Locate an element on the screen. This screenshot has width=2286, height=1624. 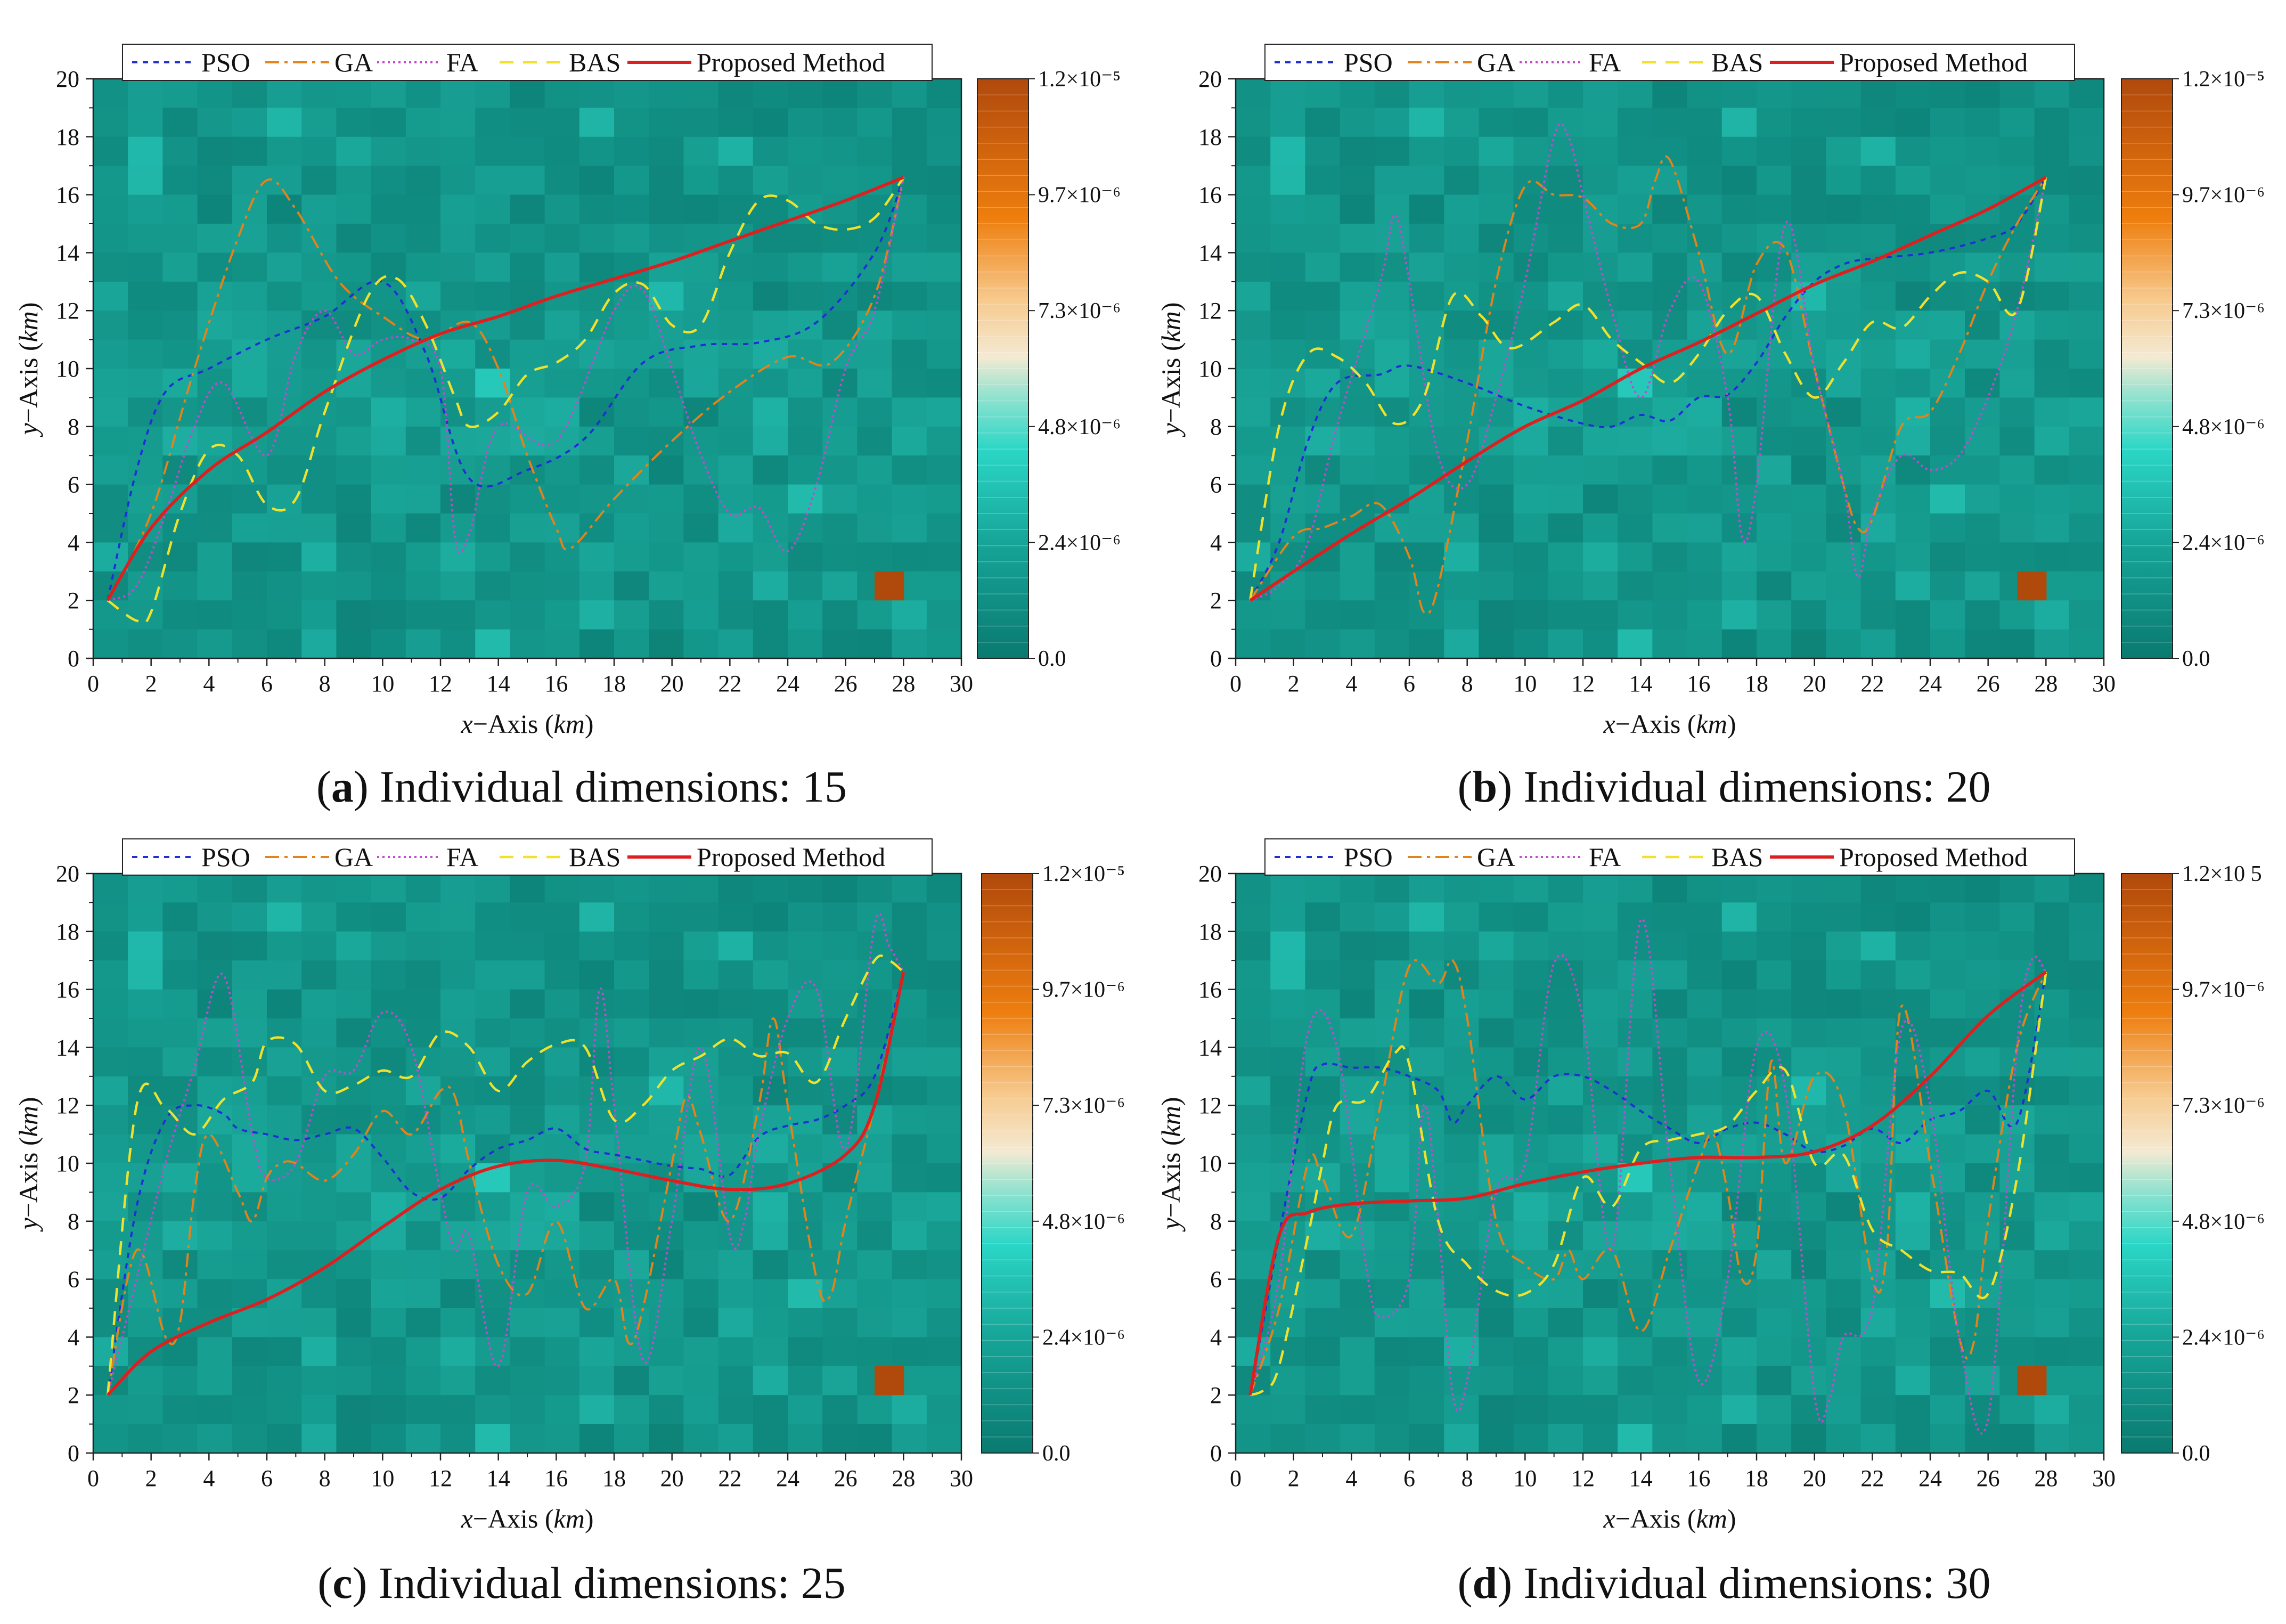
colorbar-tick-label: 2.4×10⁻⁶ is located at coordinates (1084, 1337).